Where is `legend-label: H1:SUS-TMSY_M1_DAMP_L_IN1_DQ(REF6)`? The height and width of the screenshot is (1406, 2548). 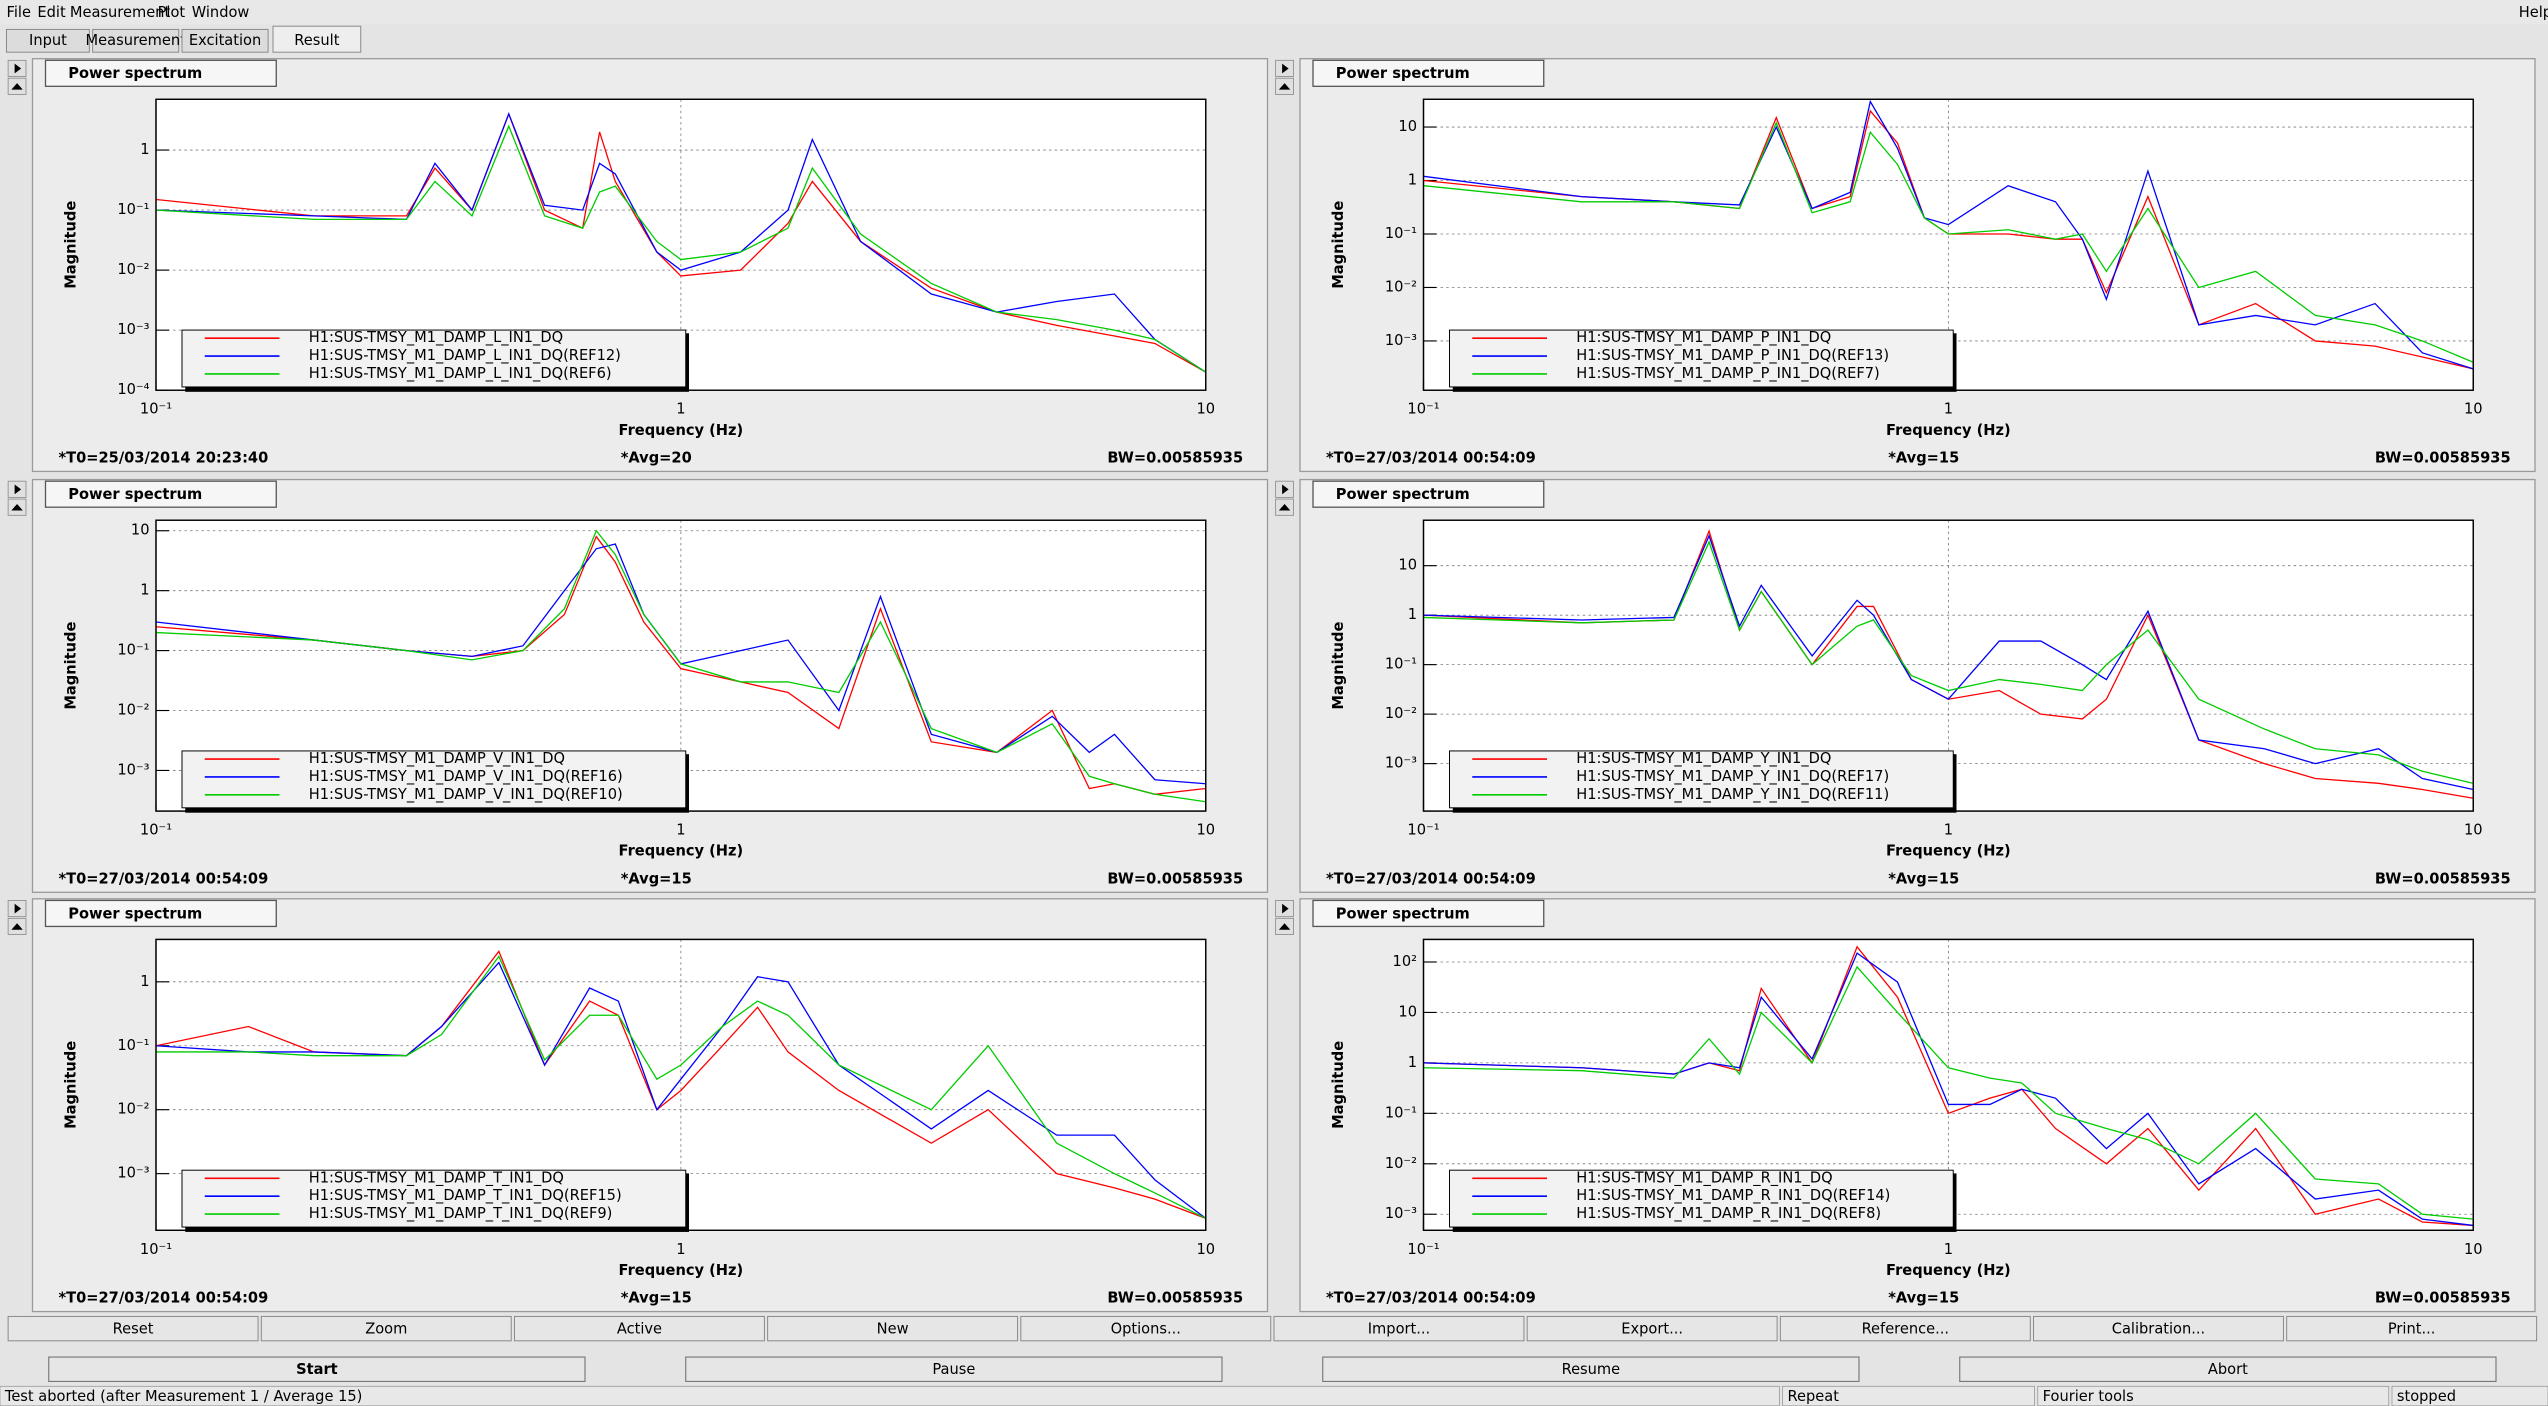 legend-label: H1:SUS-TMSY_M1_DAMP_L_IN1_DQ(REF6) is located at coordinates (460, 373).